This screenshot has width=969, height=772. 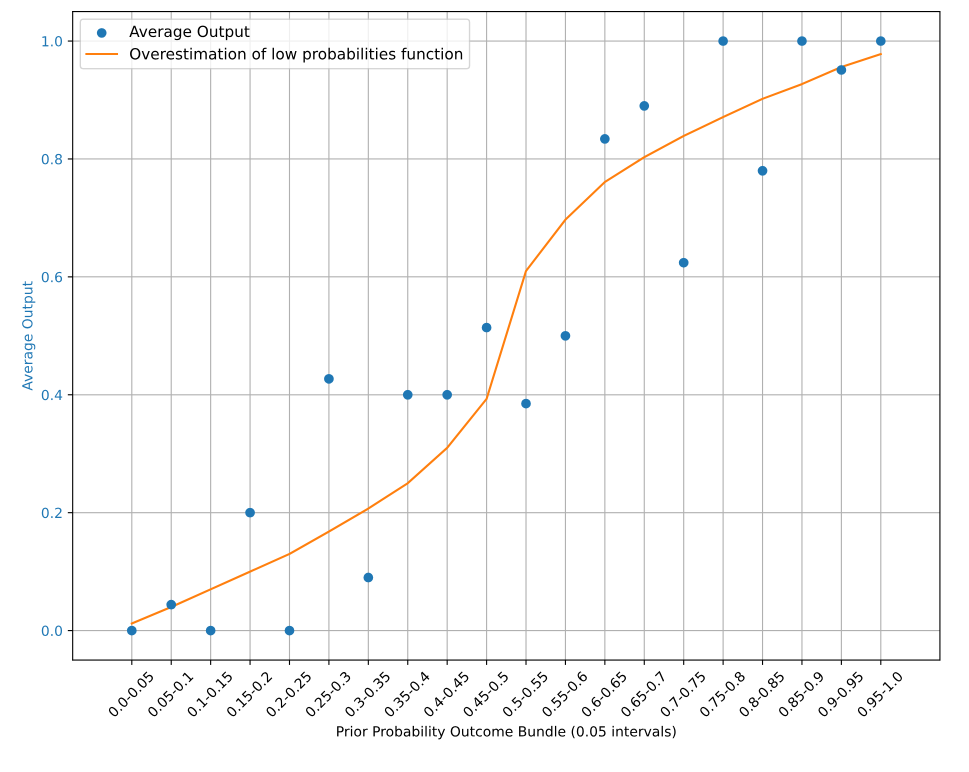 I want to click on y-tick-label: 0.2, so click(x=52, y=513).